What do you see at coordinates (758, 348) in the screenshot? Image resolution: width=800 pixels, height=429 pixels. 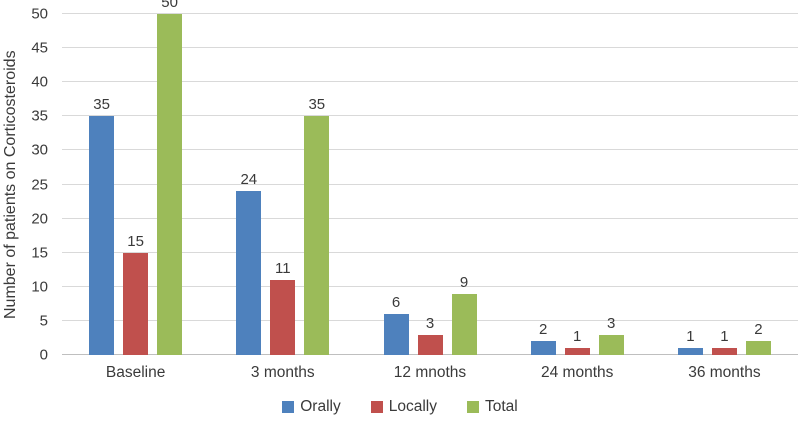 I see `bar-total-36-months` at bounding box center [758, 348].